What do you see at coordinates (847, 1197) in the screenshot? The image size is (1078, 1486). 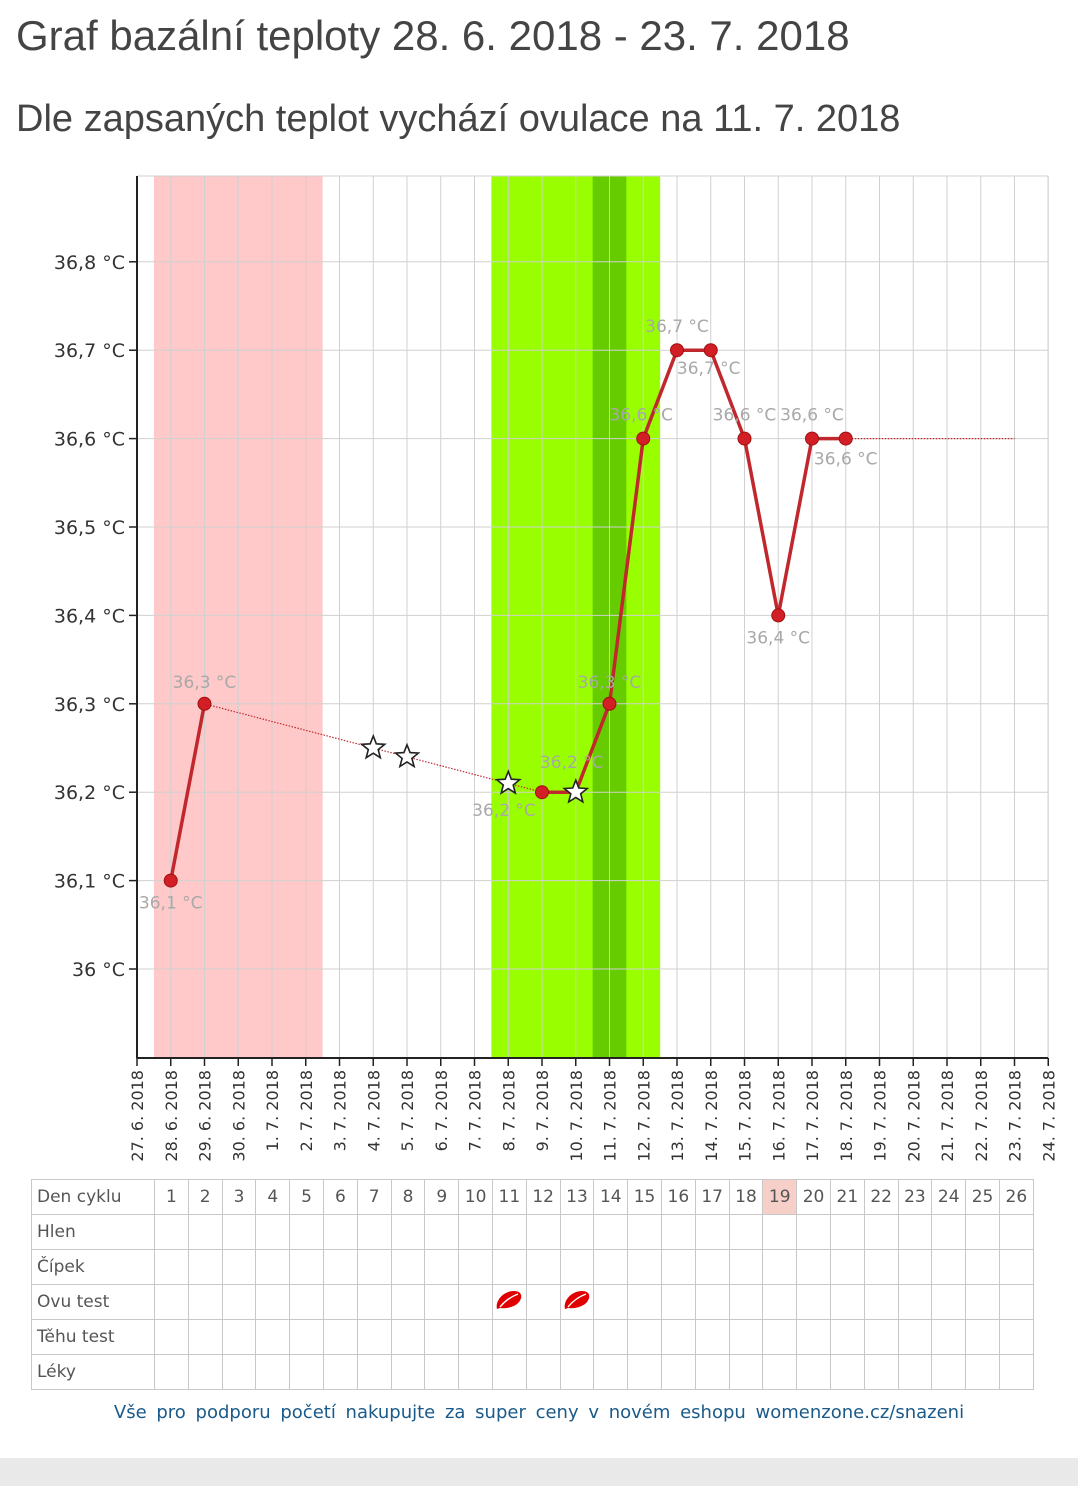 I see `cycle-day-cell: 21` at bounding box center [847, 1197].